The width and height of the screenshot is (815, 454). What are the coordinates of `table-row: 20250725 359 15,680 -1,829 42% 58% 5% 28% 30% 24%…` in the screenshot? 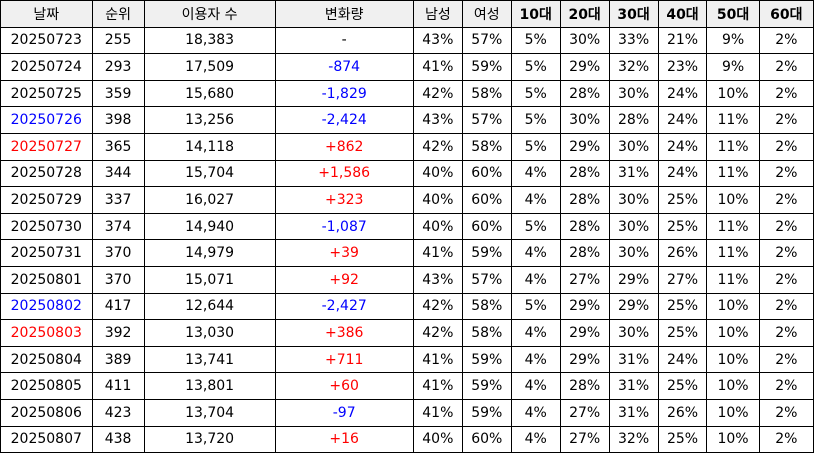 It's located at (407, 93).